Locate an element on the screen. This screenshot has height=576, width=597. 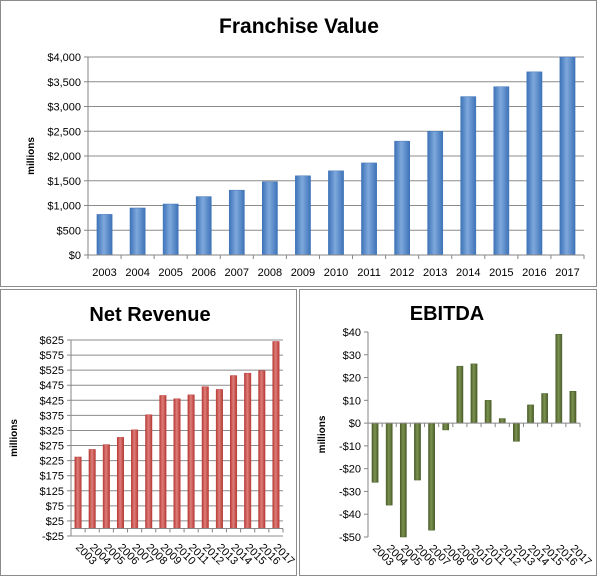
franchise-value-x-tick-label: 2015 is located at coordinates (501, 273).